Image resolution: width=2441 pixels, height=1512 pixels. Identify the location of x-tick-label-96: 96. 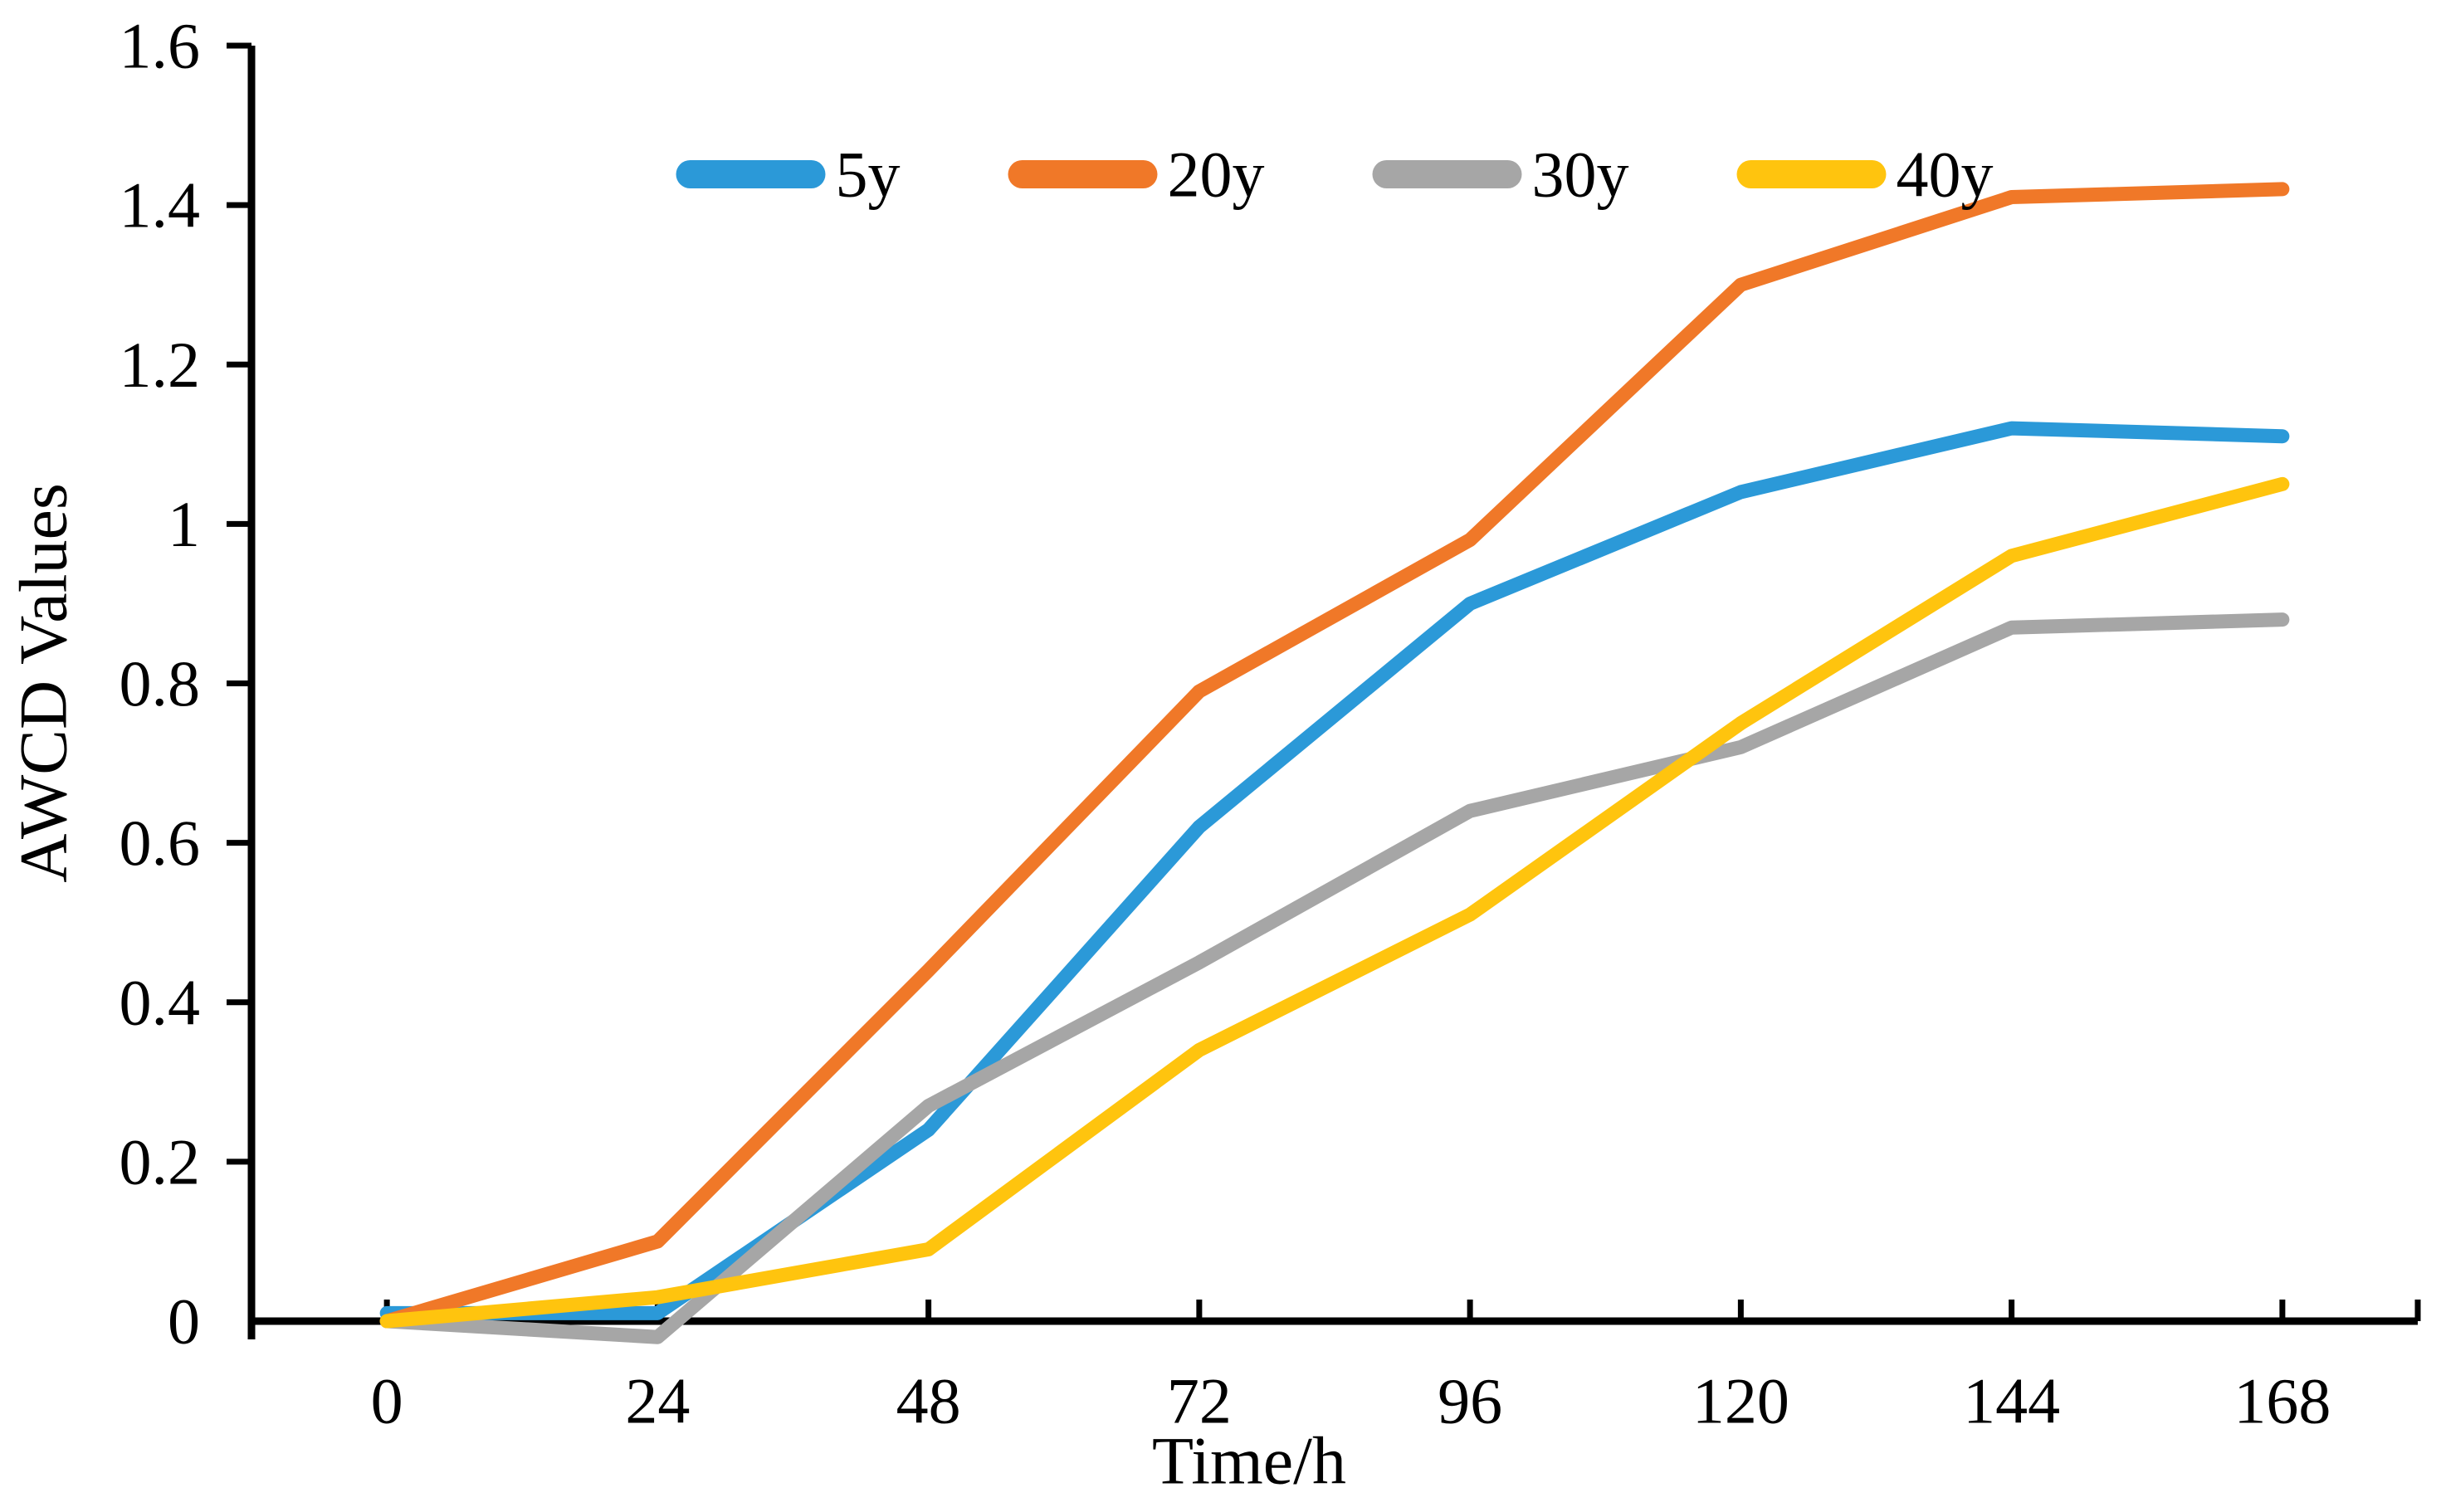
(1470, 1401).